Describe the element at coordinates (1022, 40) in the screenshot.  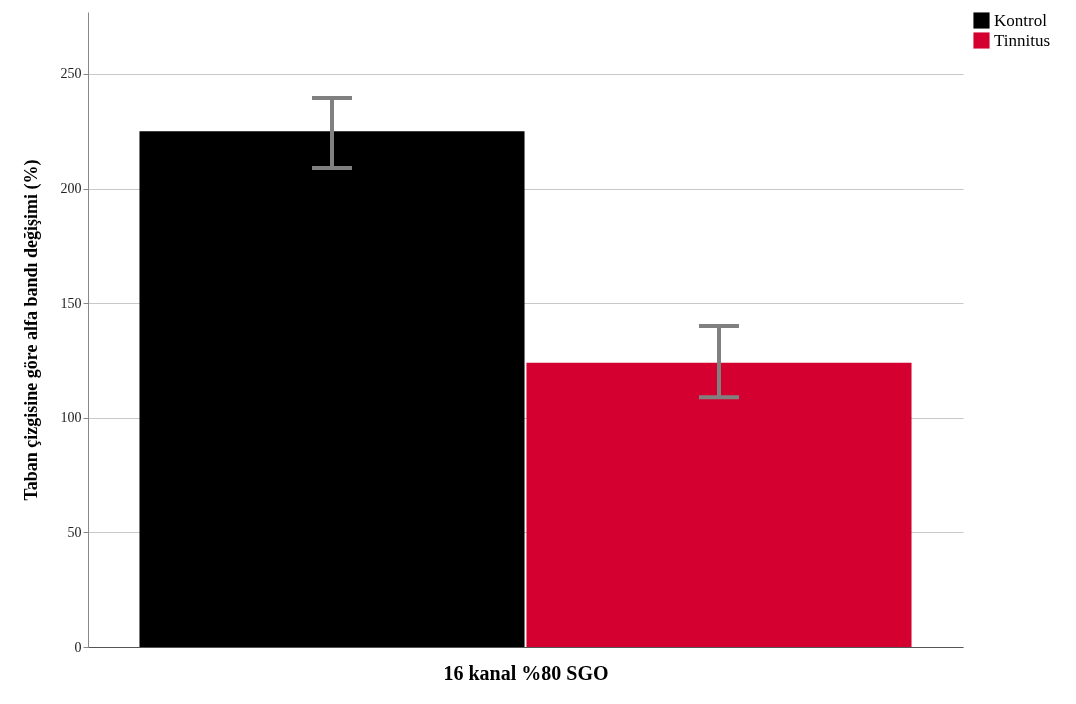
I see `legend-label: Tinnitus` at that location.